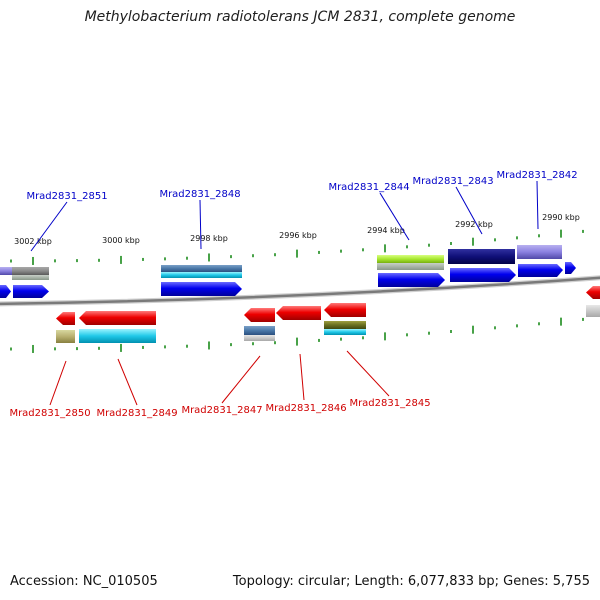  What do you see at coordinates (297, 247) in the screenshot?
I see `scale-ticks-upper` at bounding box center [297, 247].